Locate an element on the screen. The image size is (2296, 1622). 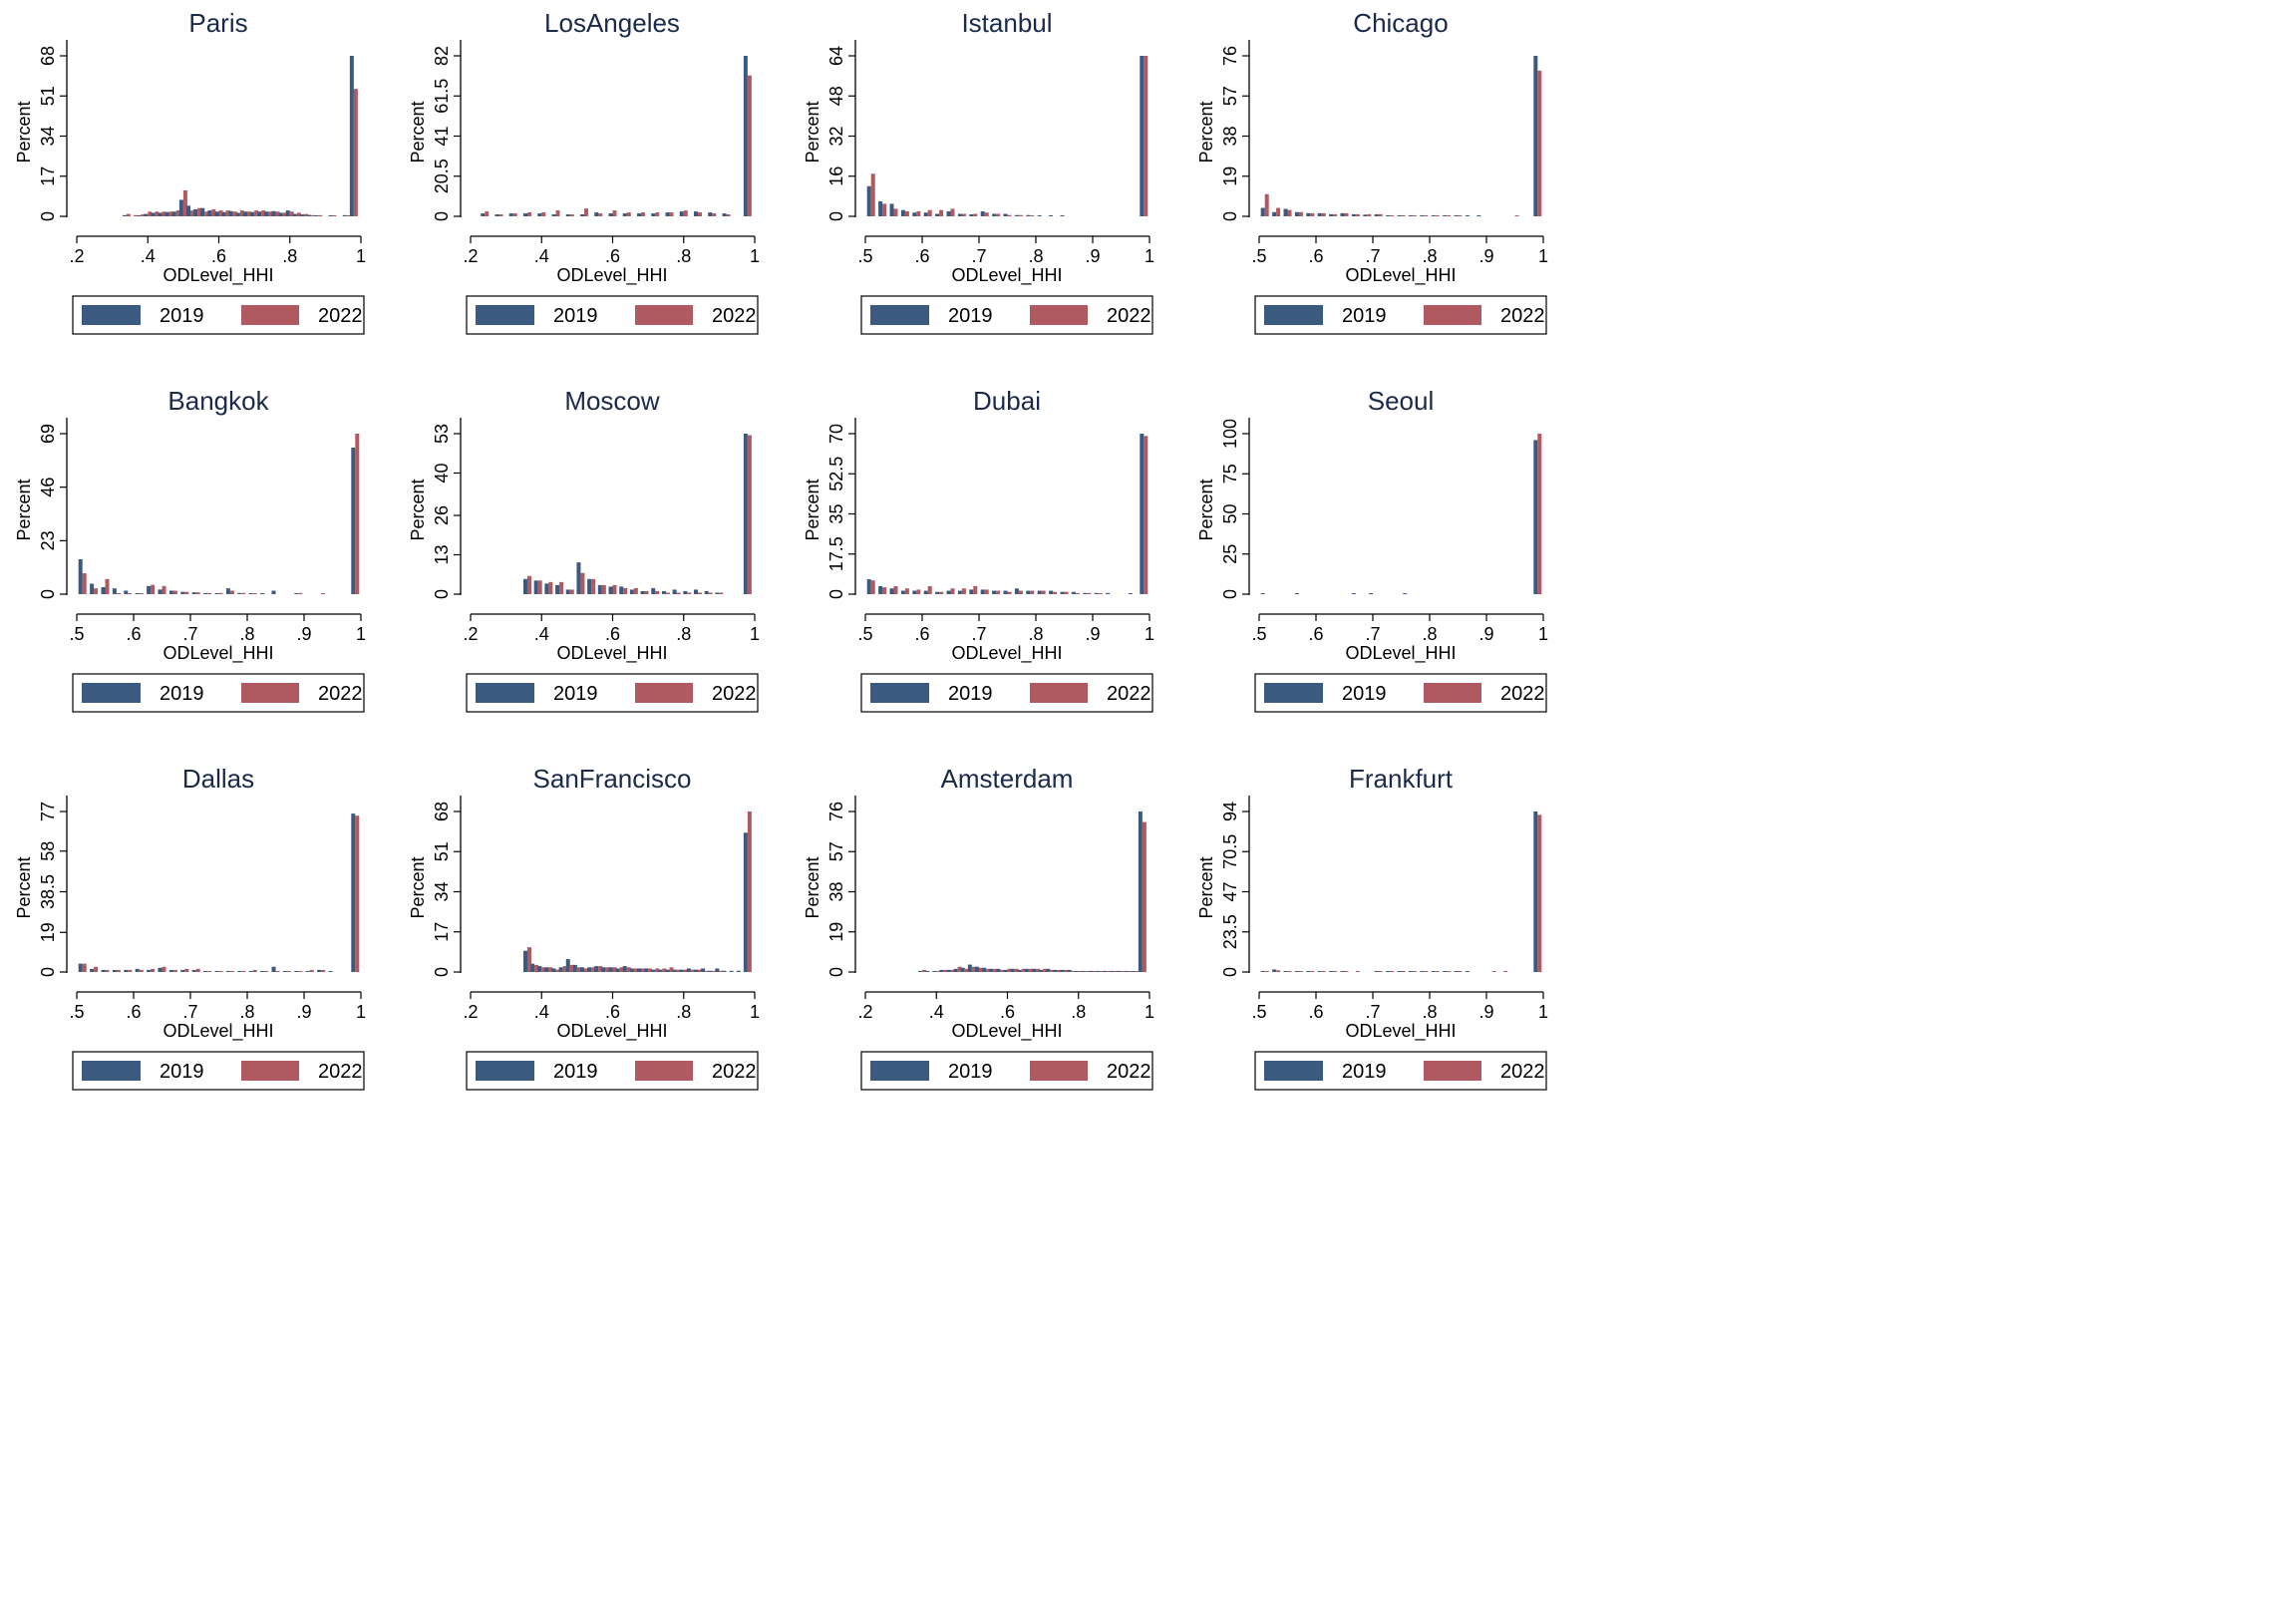
y-tick-label: 0 is located at coordinates (1230, 216).